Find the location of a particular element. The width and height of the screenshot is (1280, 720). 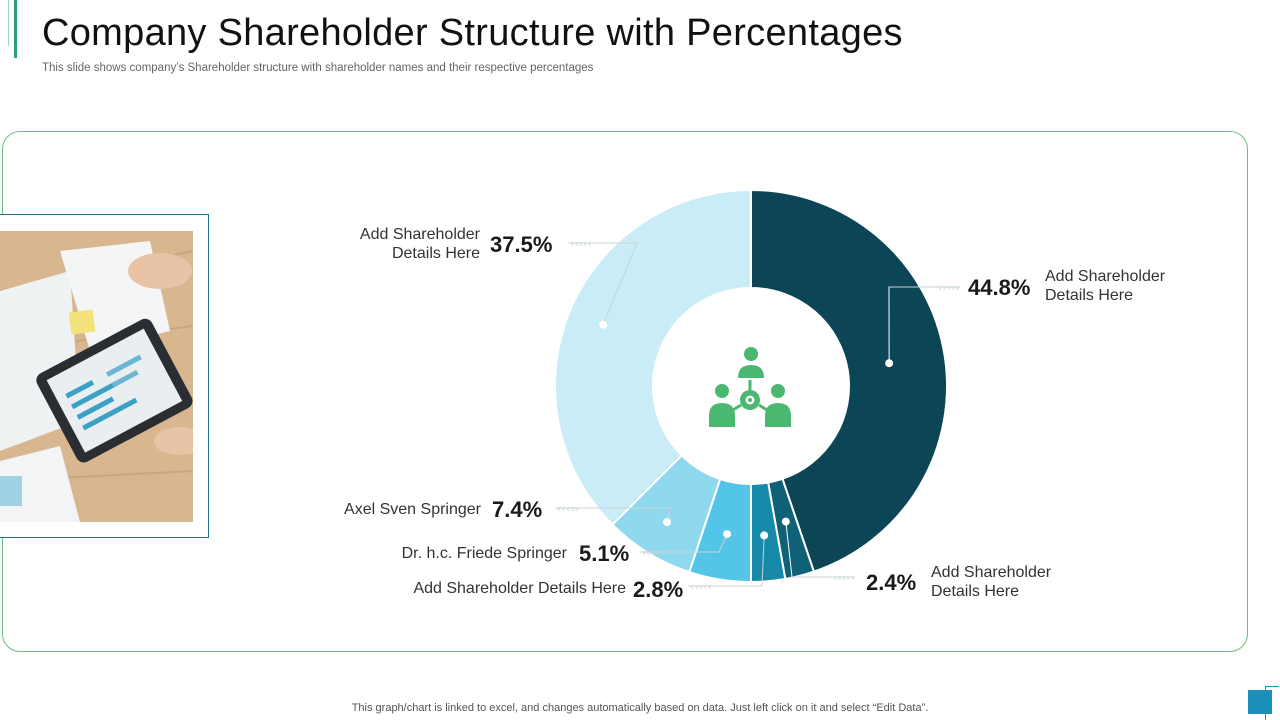

slice-value-label: 7.4% is located at coordinates (517, 509).